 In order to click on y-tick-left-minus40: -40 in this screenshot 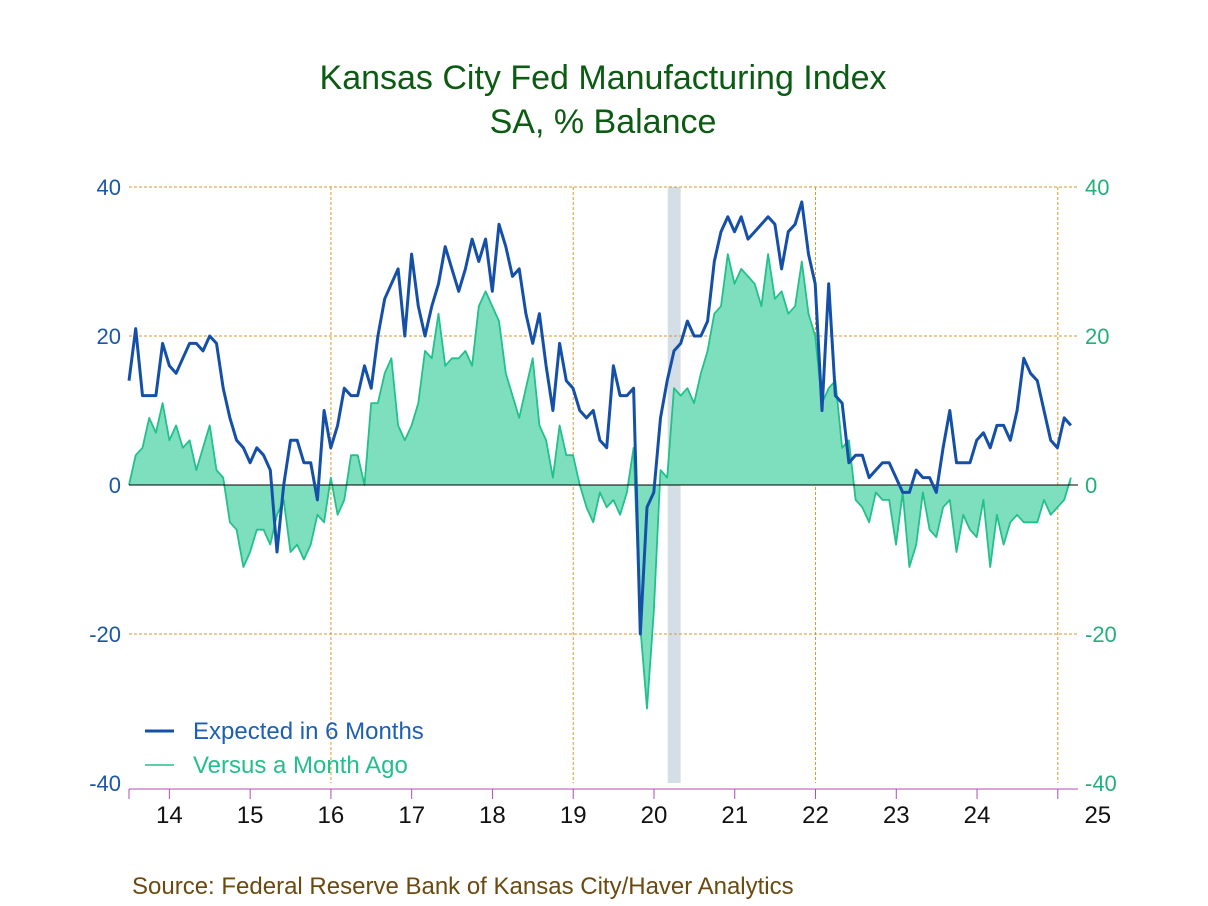, I will do `click(105, 783)`.